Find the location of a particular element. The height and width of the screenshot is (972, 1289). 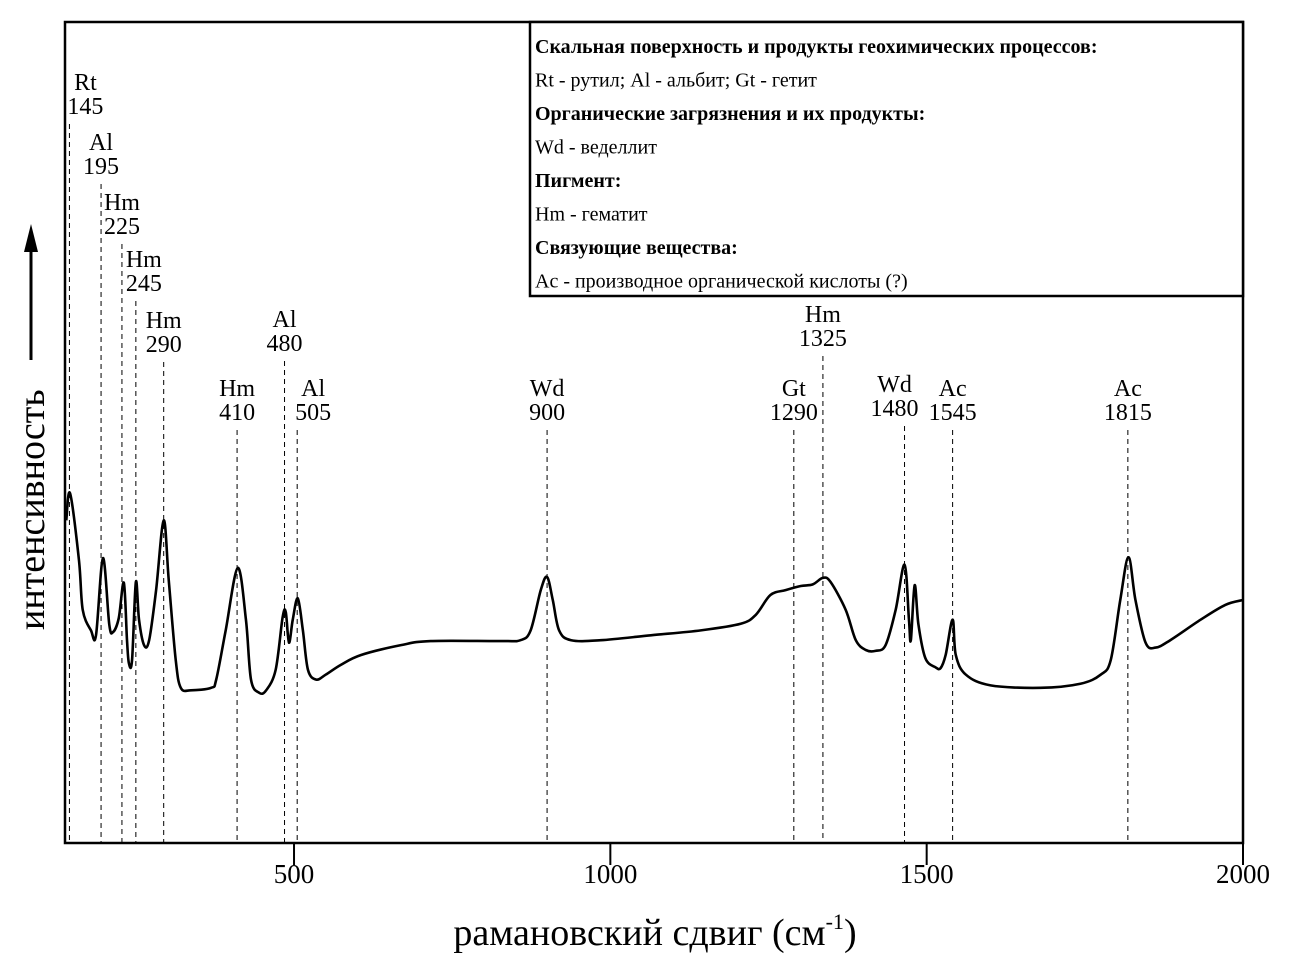

peak-value: 195 is located at coordinates (101, 167).